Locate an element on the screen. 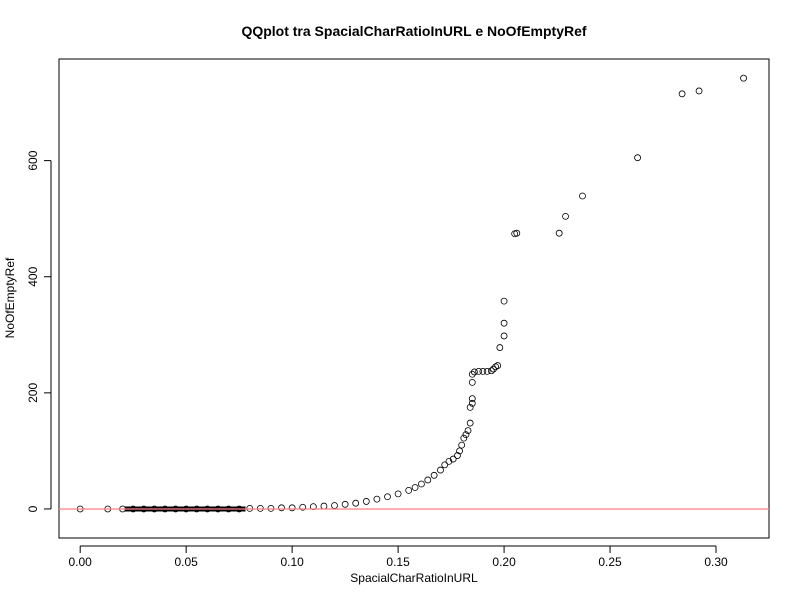 The height and width of the screenshot is (600, 800). x-axis-label: SpacialCharRatioInURL is located at coordinates (414, 578).